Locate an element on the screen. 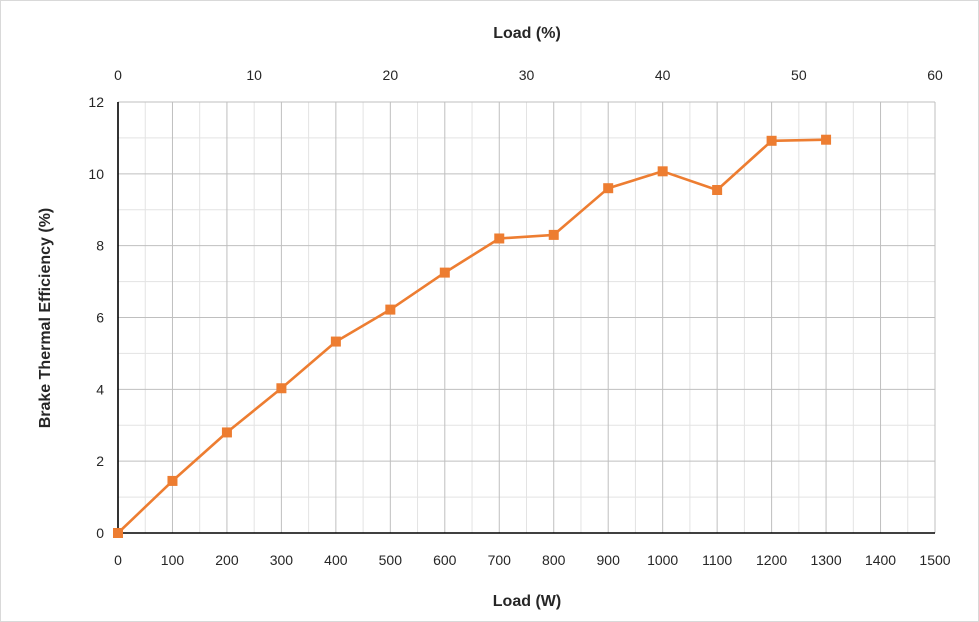  x-tick-label: 300 is located at coordinates (282, 560).